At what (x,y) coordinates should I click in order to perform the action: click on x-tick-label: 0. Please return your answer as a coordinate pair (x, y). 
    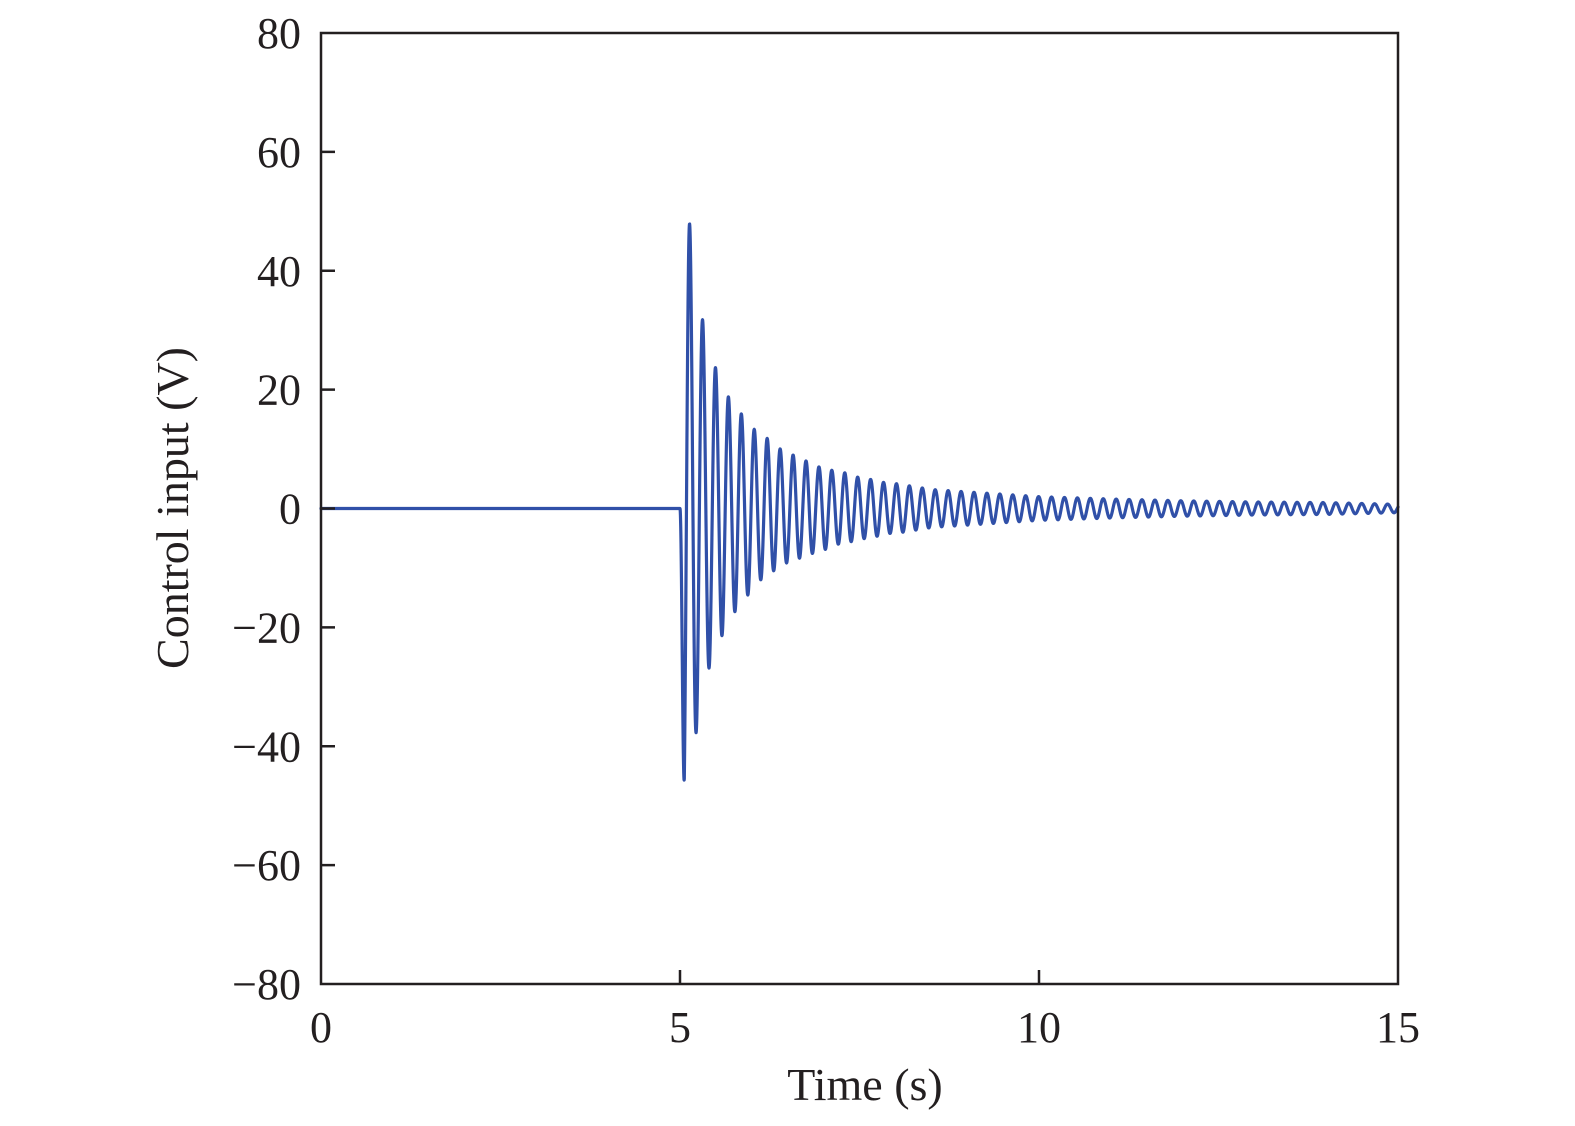
    Looking at the image, I should click on (321, 1027).